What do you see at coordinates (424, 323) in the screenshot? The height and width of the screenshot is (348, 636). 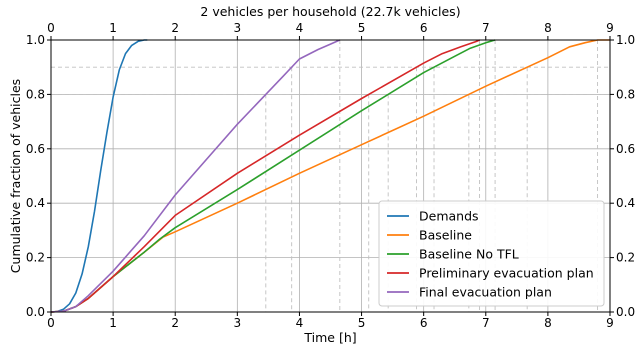 I see `x-tick-label: 6` at bounding box center [424, 323].